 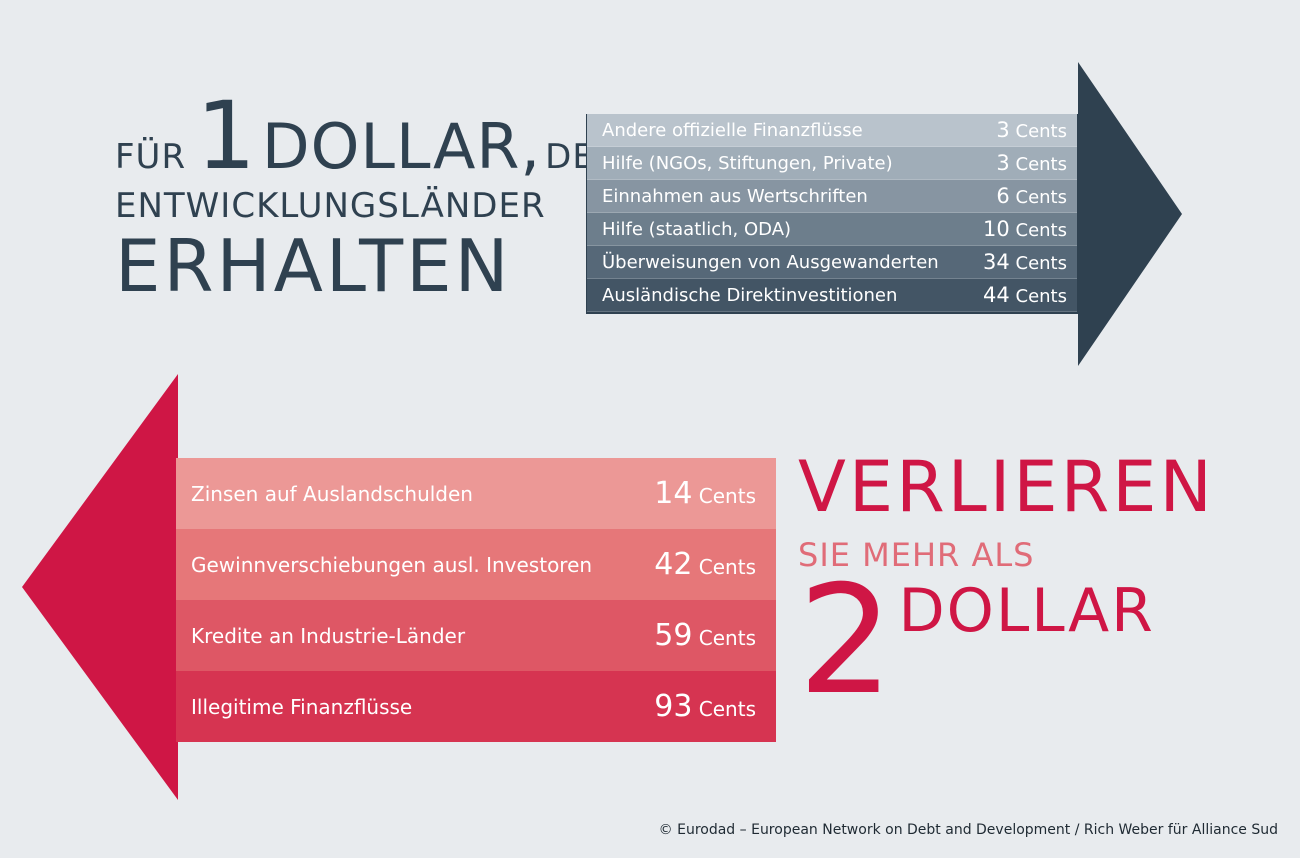 I want to click on outflow-amount-value: 14, so click(x=673, y=493).